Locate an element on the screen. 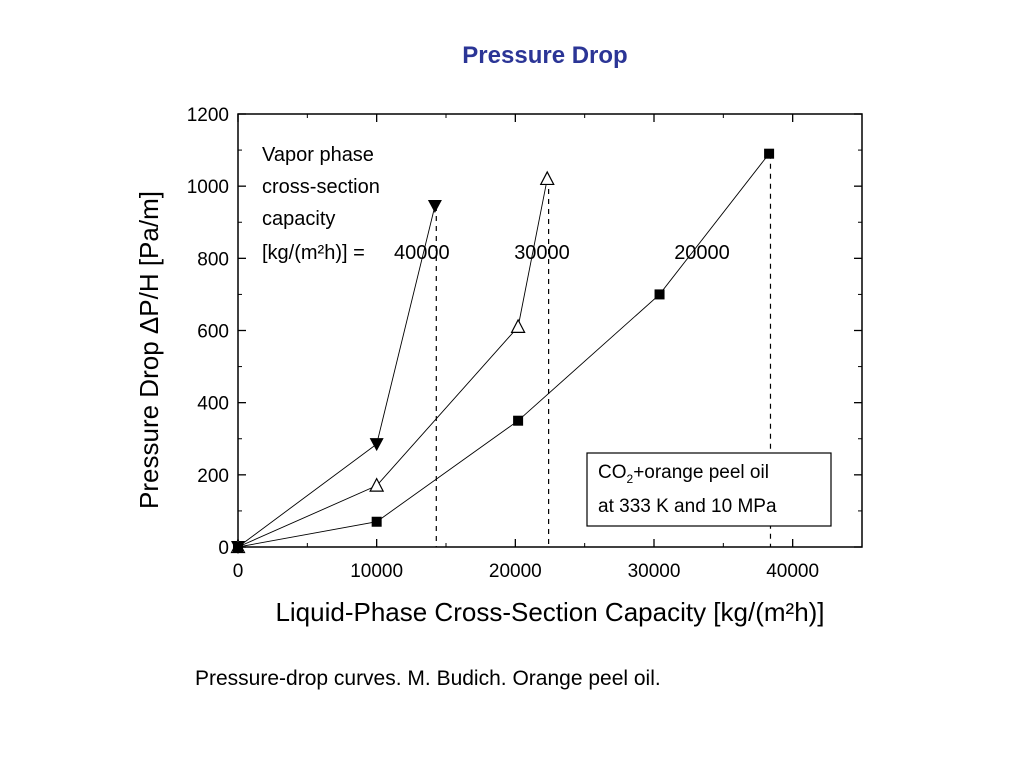  y-tick-labels: 0 200 400 600 800 1000 1200 is located at coordinates (208, 332).